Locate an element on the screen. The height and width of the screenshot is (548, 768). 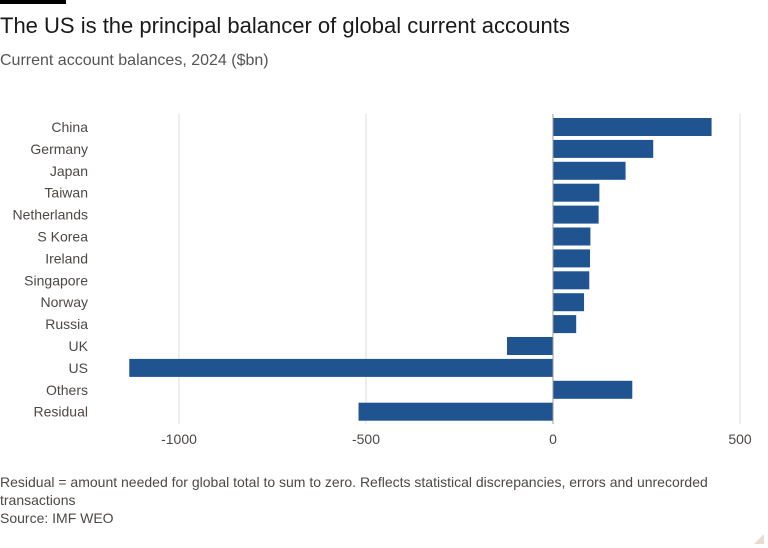
category-label: Residual is located at coordinates (61, 412).